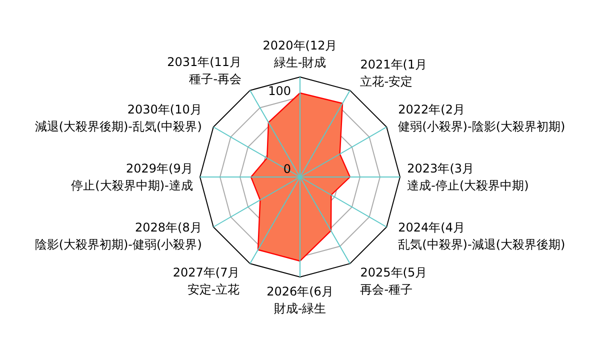  Describe the element at coordinates (394, 72) in the screenshot. I see `spoke-label: 2021年(1月立花-安定` at that location.